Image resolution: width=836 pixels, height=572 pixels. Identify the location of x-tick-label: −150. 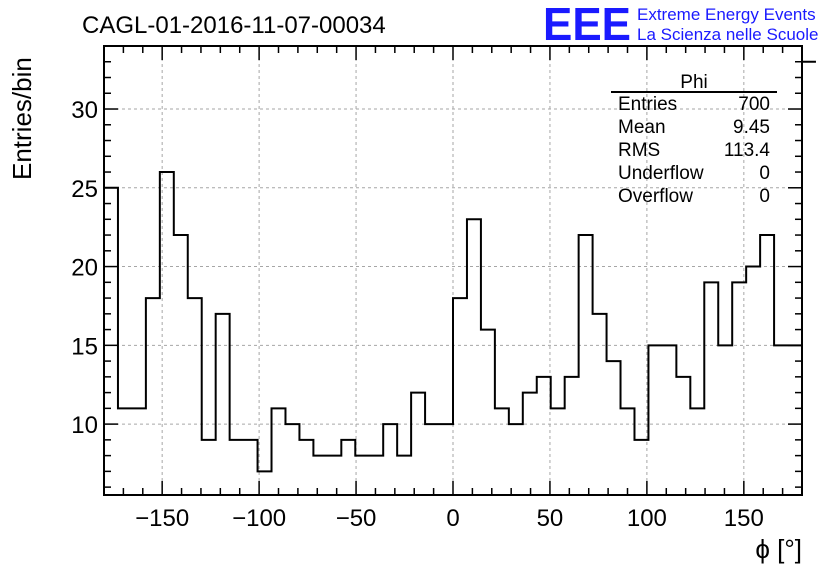
(162, 518).